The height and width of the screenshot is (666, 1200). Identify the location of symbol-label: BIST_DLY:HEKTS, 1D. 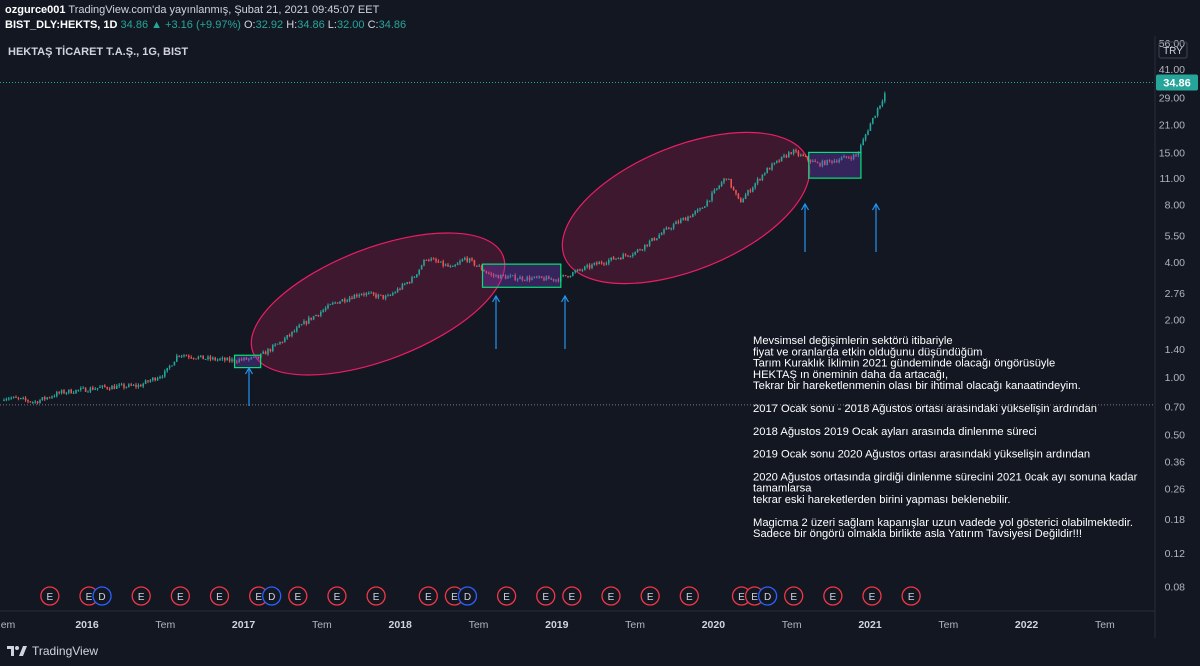
(61, 25).